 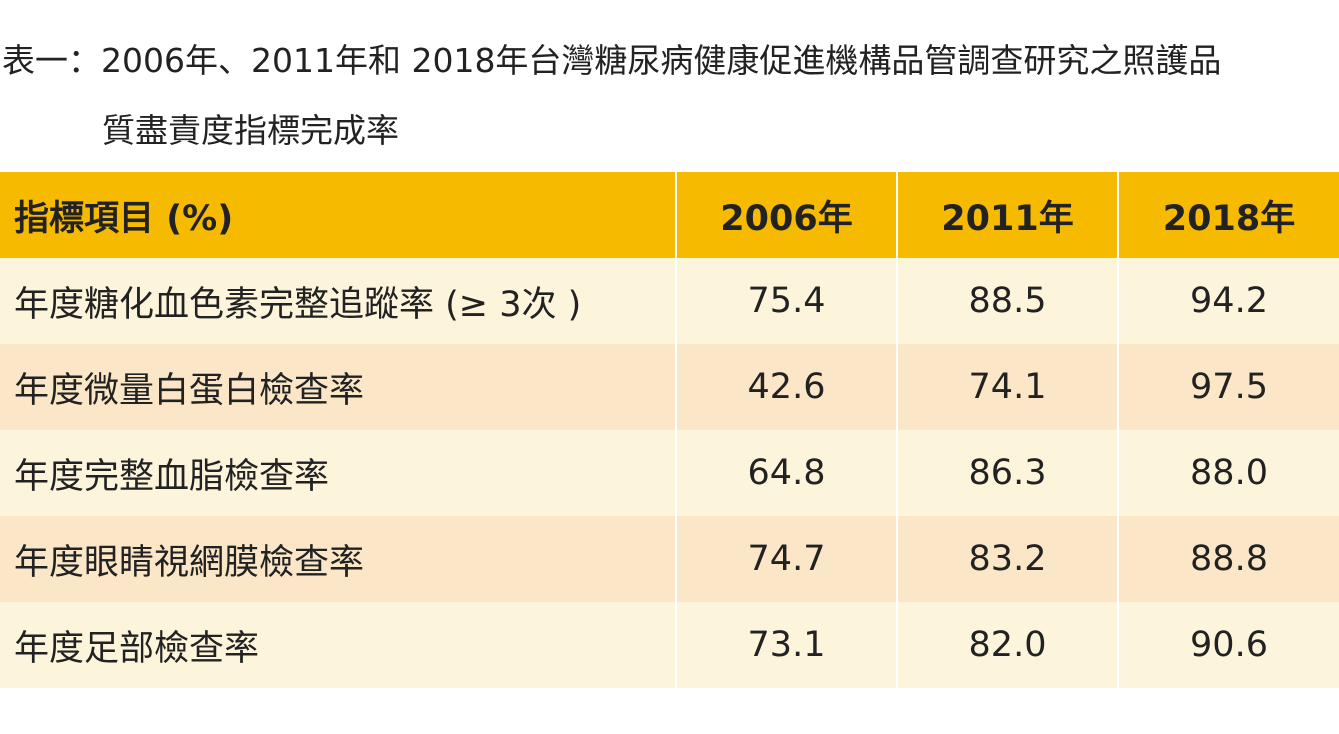 I want to click on cell-2006: 42.6, so click(x=786, y=387).